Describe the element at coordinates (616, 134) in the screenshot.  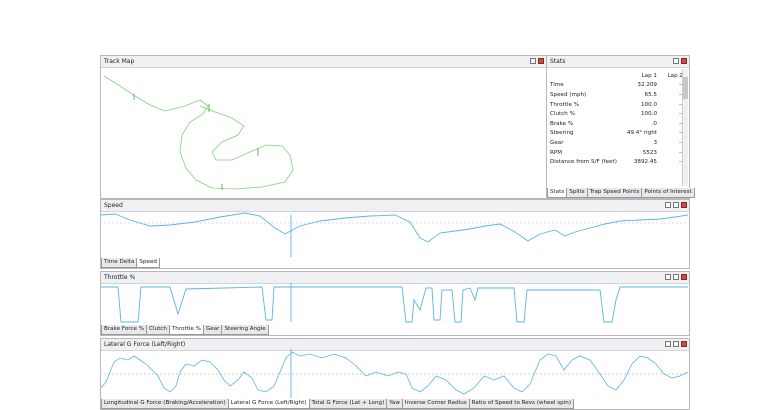
I see `stats-row: Steering 49.4° right --` at that location.